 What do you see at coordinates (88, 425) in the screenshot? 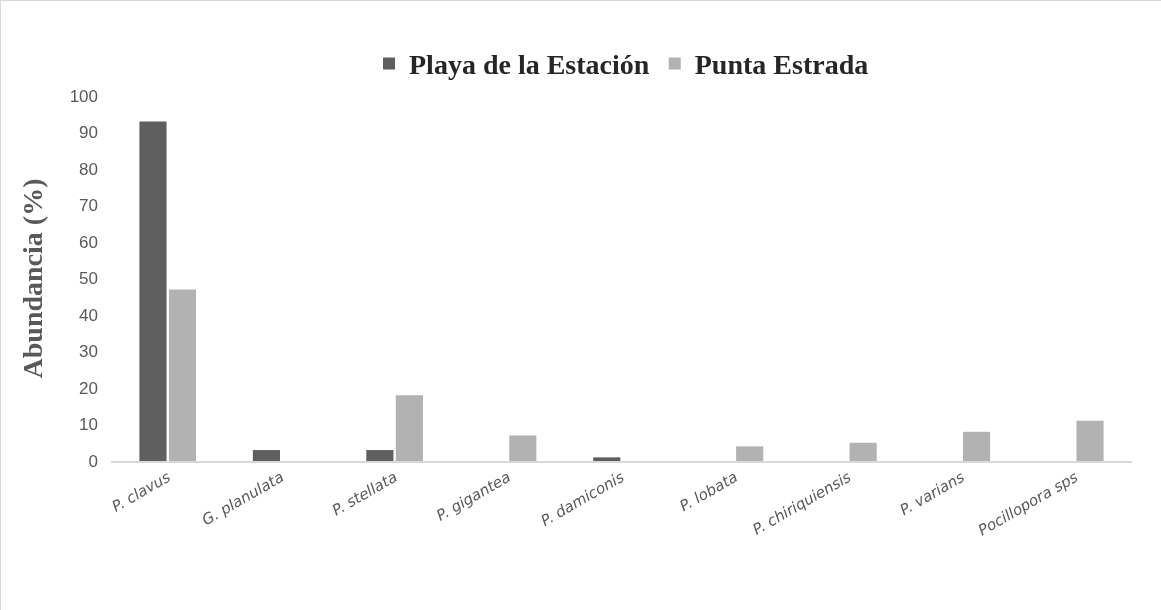
I see `y-tick-label: 10` at bounding box center [88, 425].